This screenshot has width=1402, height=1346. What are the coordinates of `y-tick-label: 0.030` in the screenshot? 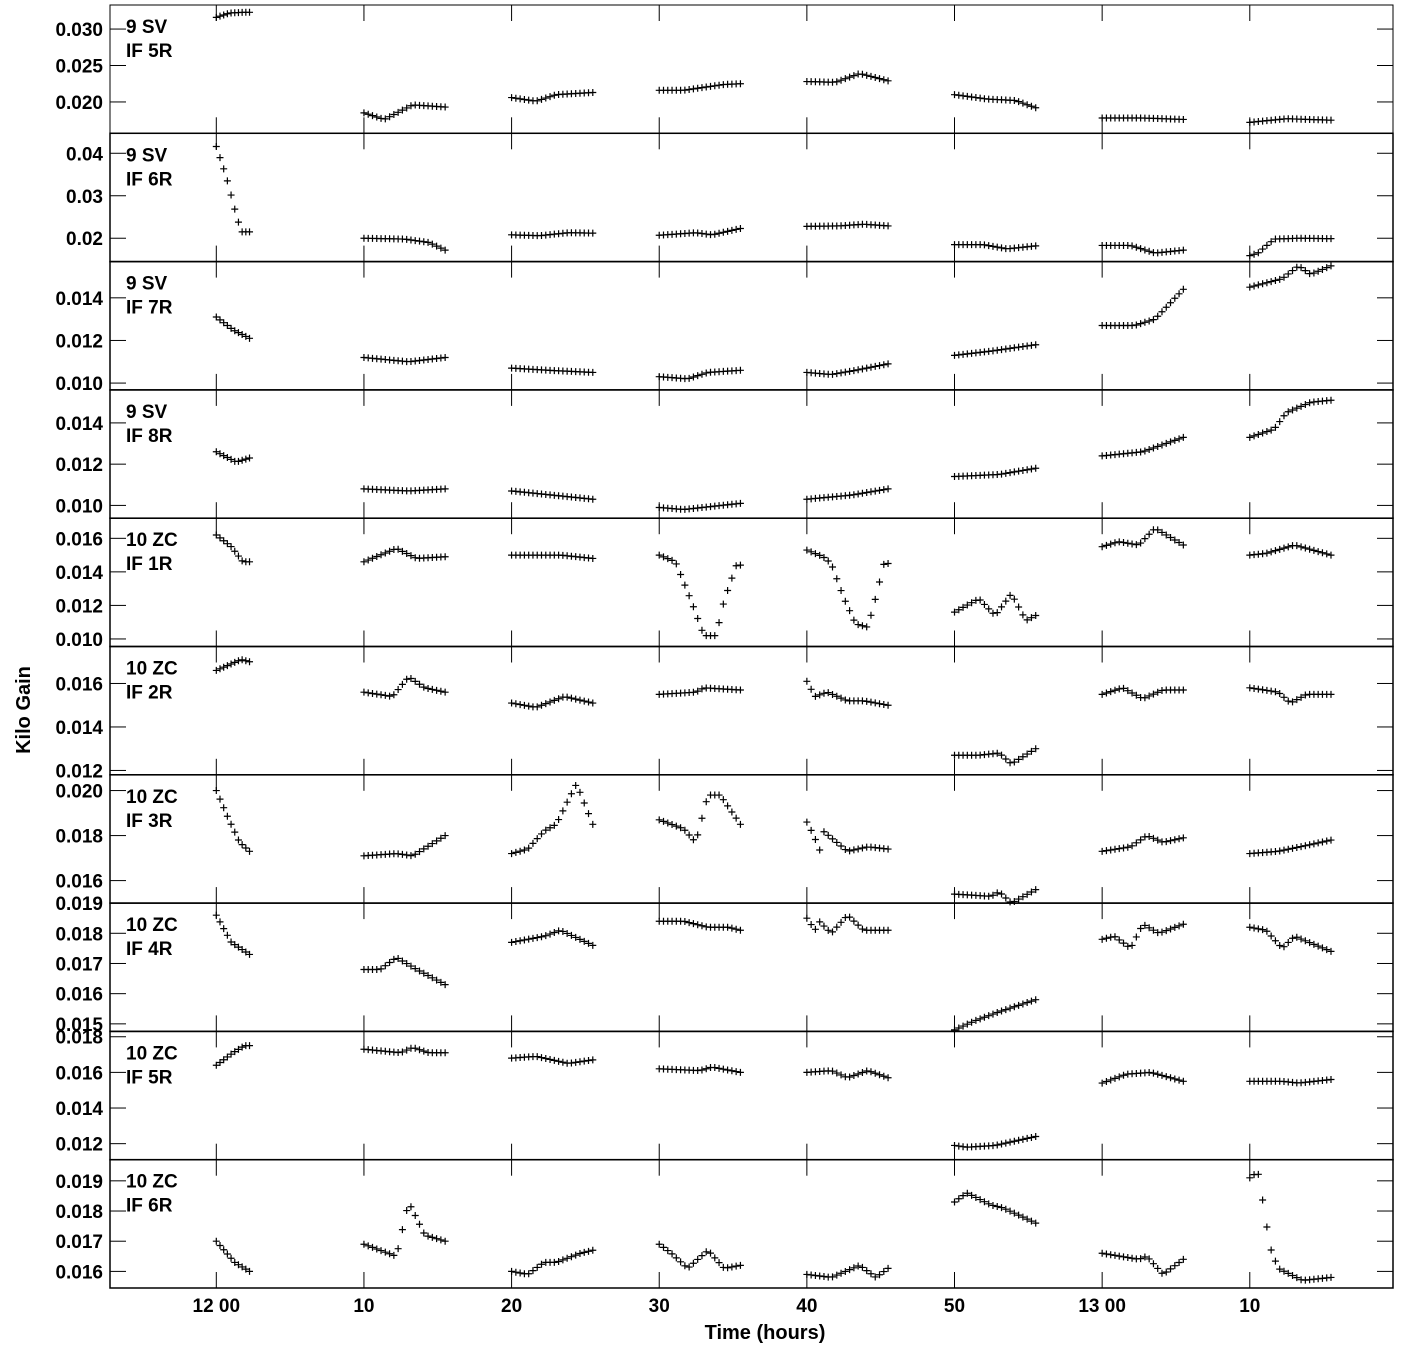 It's located at (79, 30).